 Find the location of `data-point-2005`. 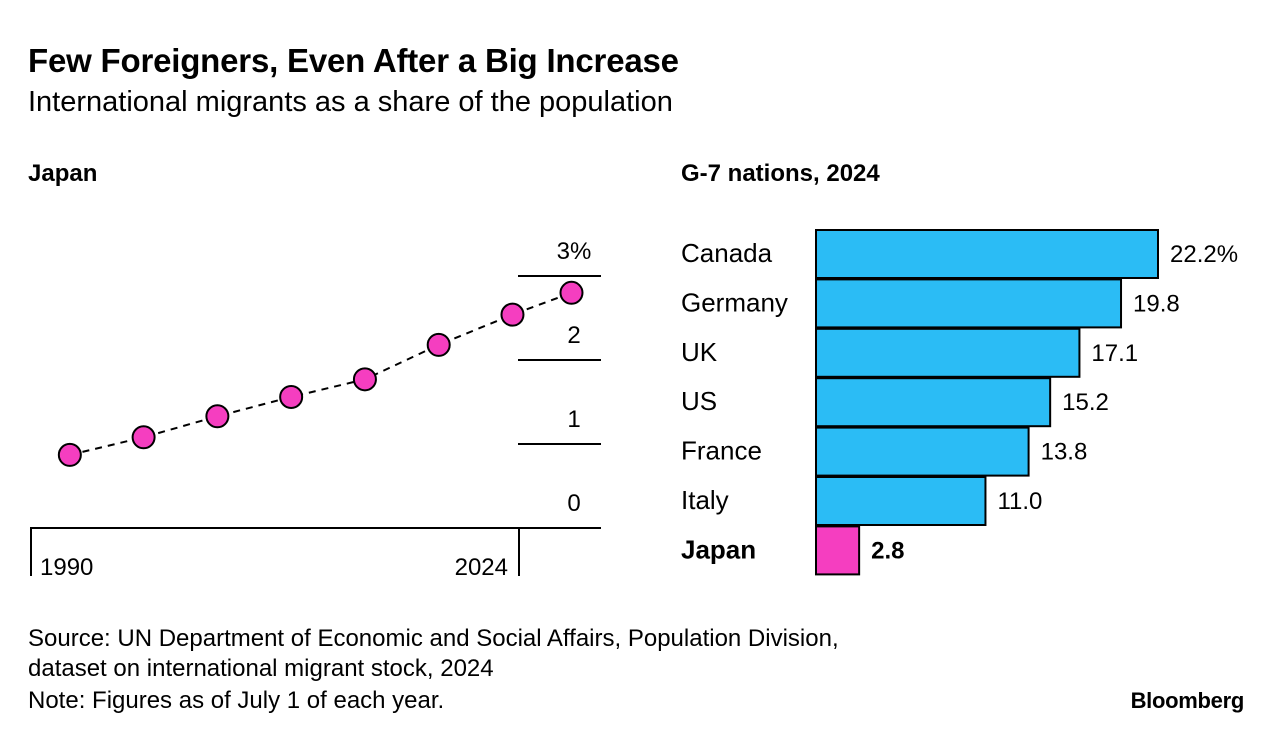

data-point-2005 is located at coordinates (291, 396).